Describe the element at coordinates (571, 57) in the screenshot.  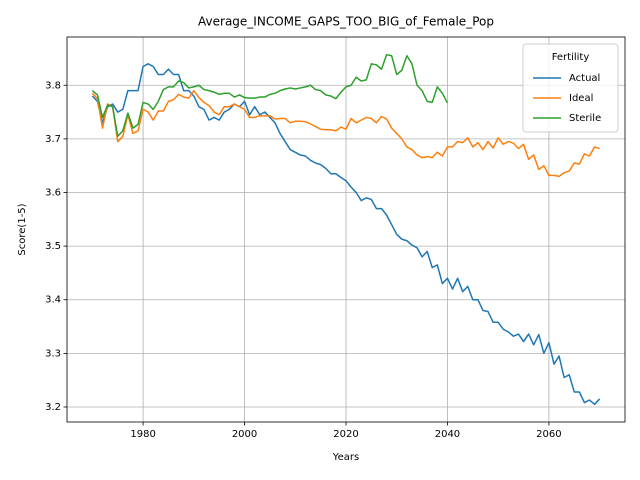
I see `legend-title: Fertility` at that location.